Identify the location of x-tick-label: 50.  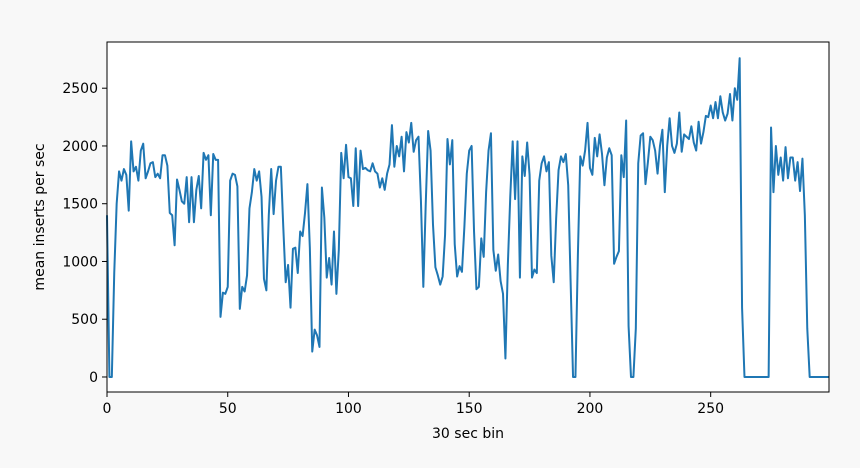
(228, 409).